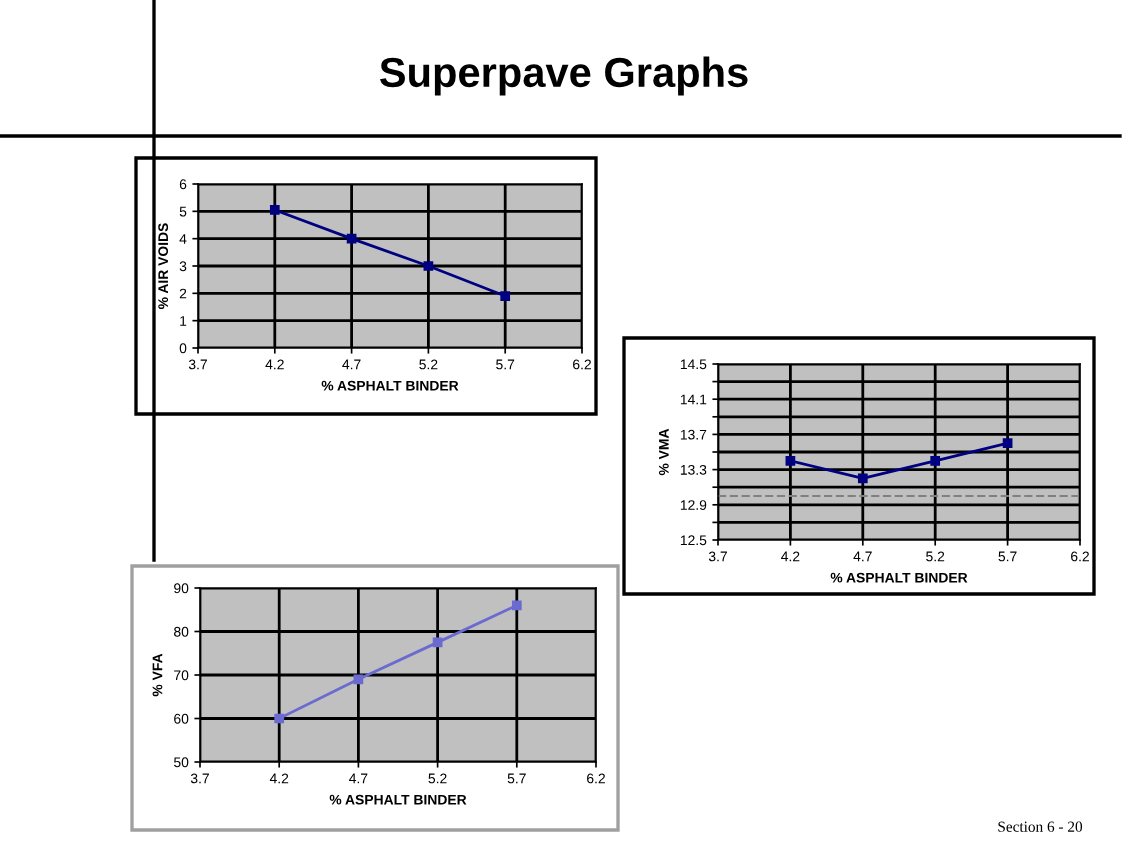 This screenshot has width=1128, height=854. What do you see at coordinates (563, 76) in the screenshot?
I see `chart-title: Superpave Graphs` at bounding box center [563, 76].